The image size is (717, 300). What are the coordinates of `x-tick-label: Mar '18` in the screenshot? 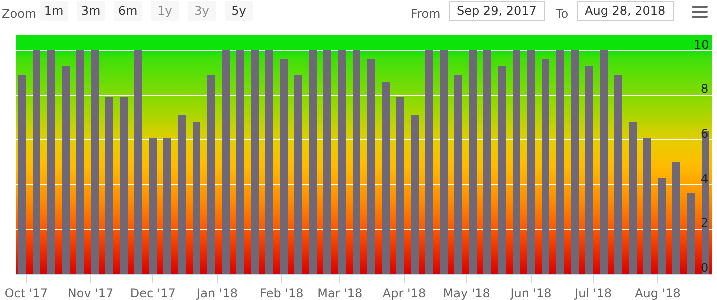 It's located at (340, 293).